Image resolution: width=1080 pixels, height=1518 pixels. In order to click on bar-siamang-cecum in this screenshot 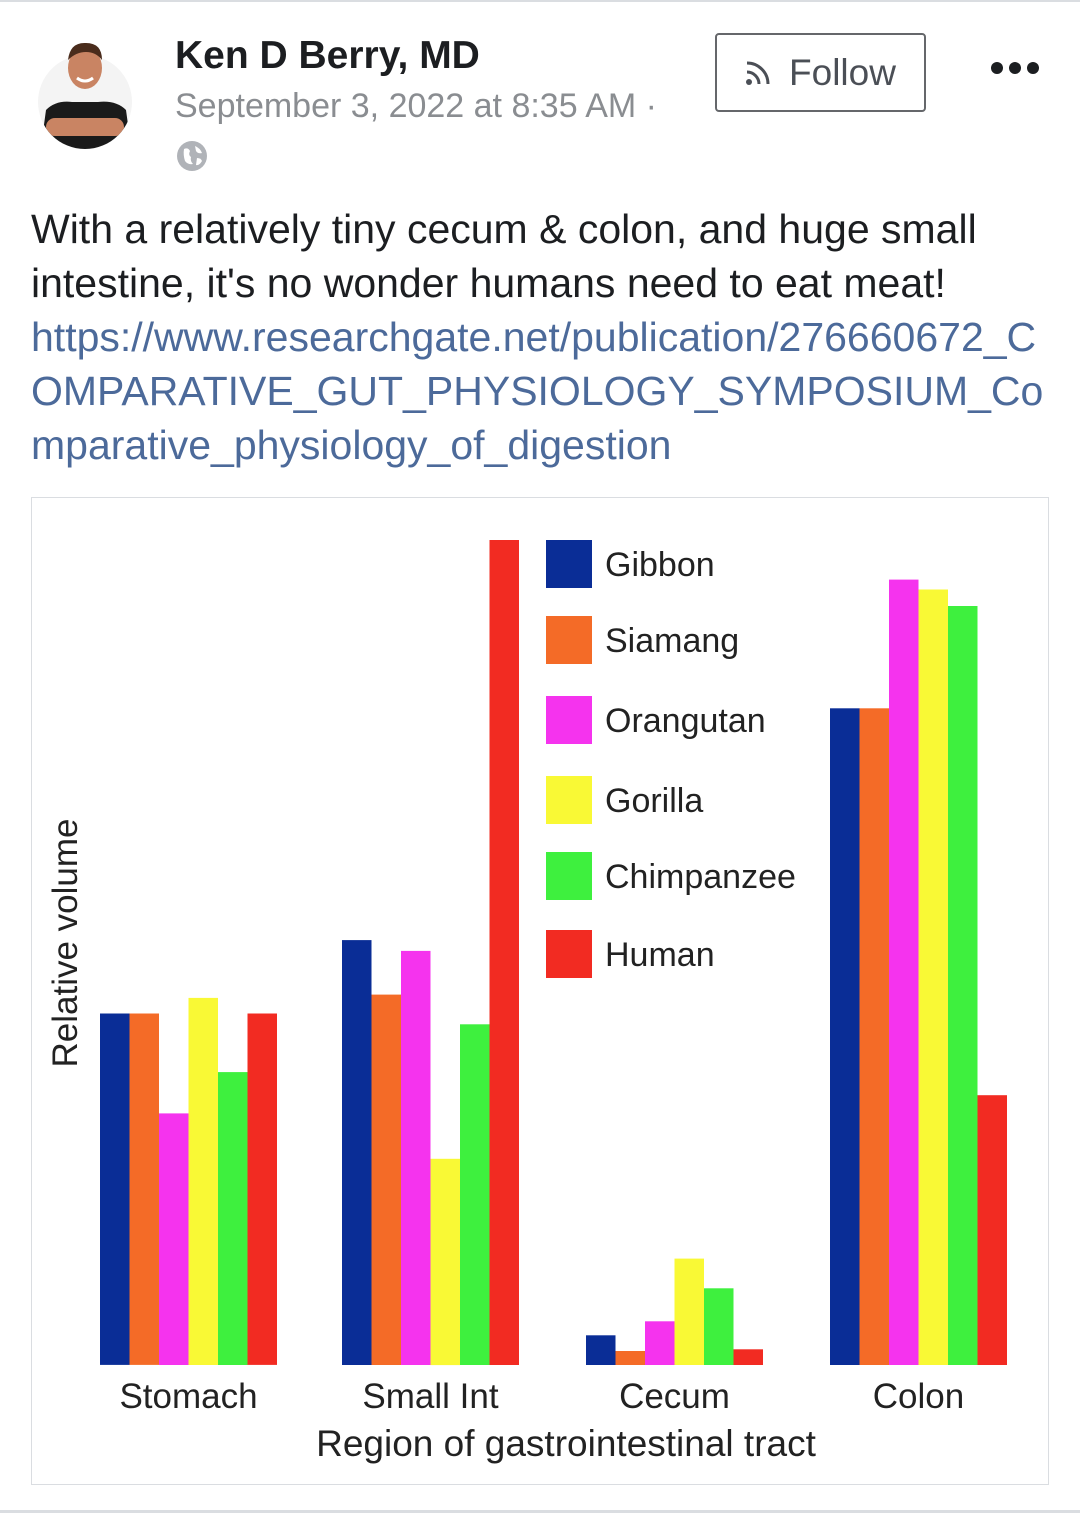, I will do `click(630, 1358)`.